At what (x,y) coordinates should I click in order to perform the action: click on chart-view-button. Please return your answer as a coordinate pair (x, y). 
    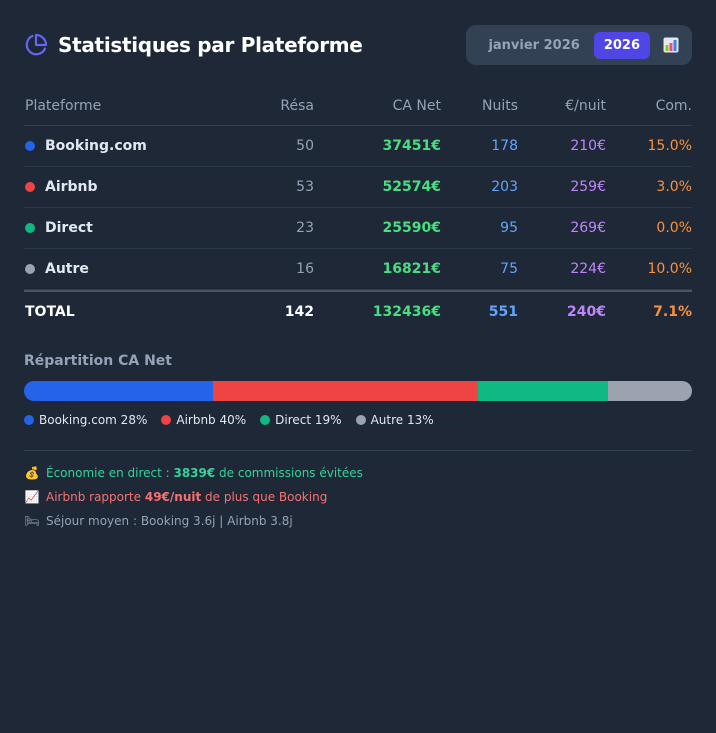
    Looking at the image, I should click on (671, 45).